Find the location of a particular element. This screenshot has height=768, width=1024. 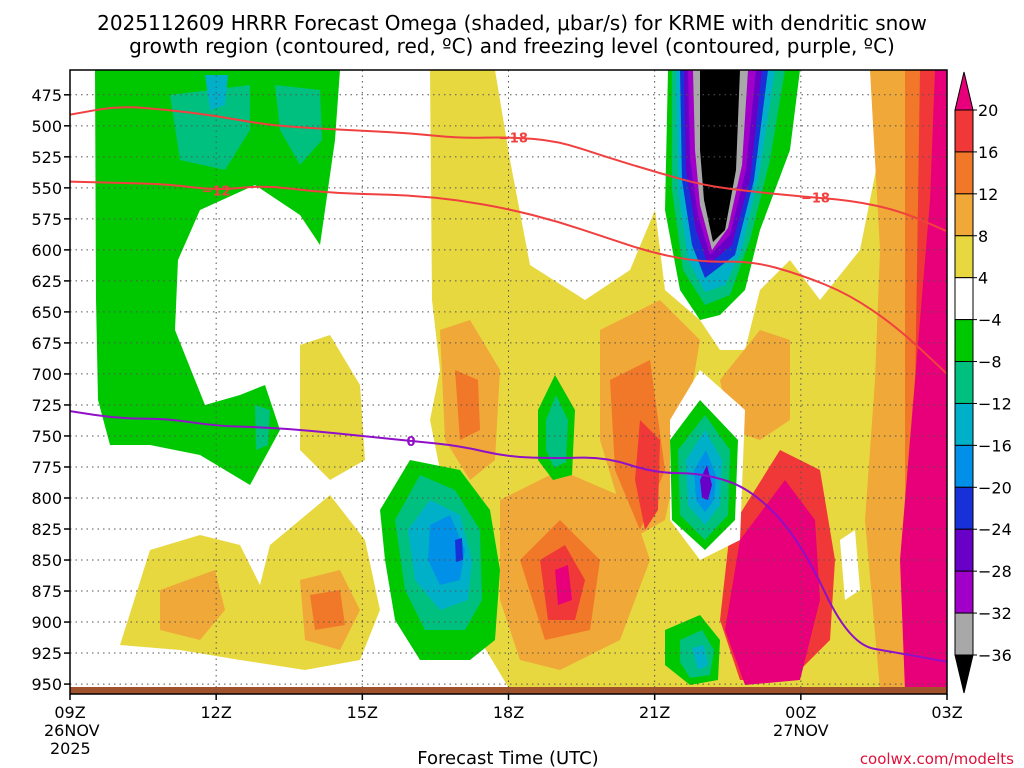

contour-label-0: −18 is located at coordinates (513, 138).